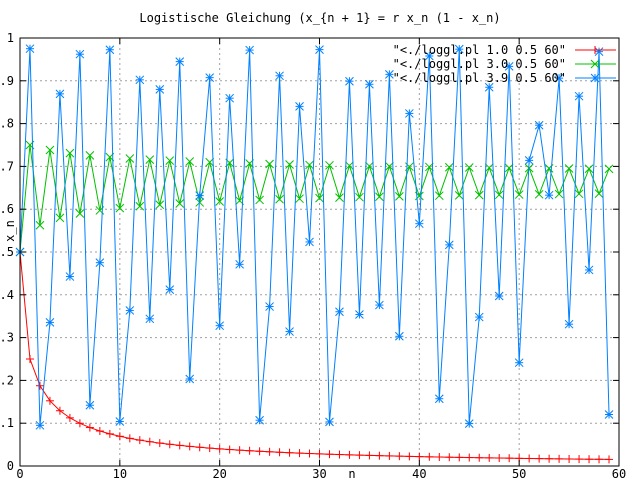  Describe the element at coordinates (219, 473) in the screenshot. I see `x-tick-label: 20` at that location.